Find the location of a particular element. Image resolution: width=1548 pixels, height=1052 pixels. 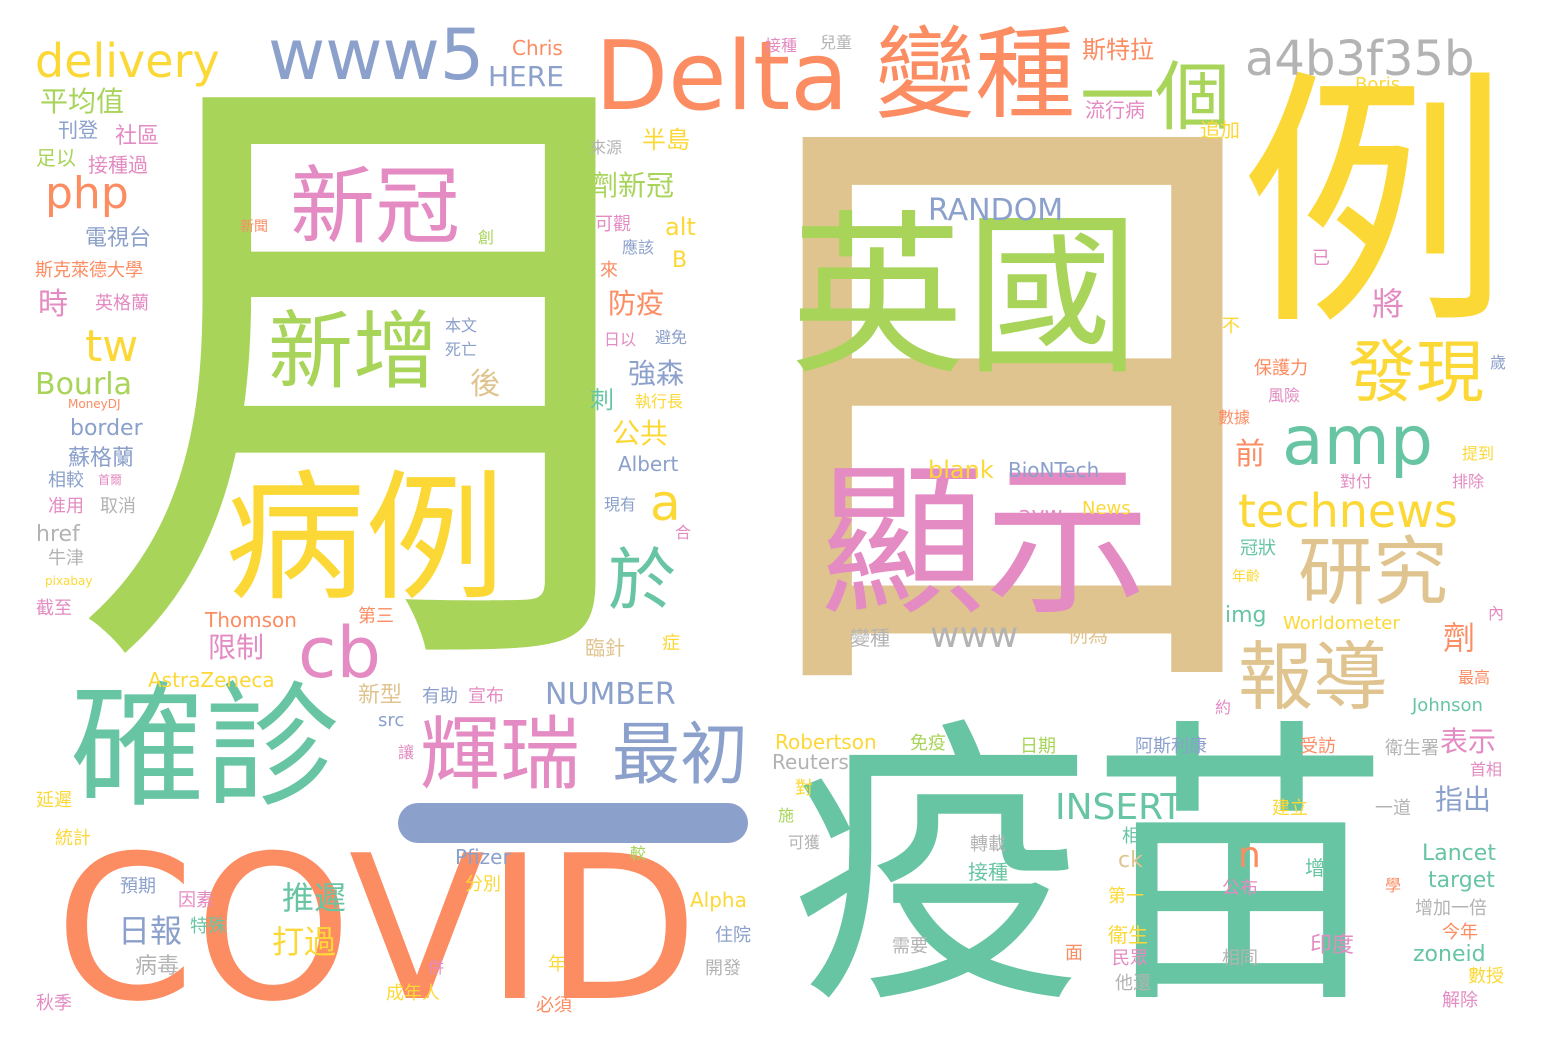

word-fenbie: 分別 is located at coordinates (483, 884).